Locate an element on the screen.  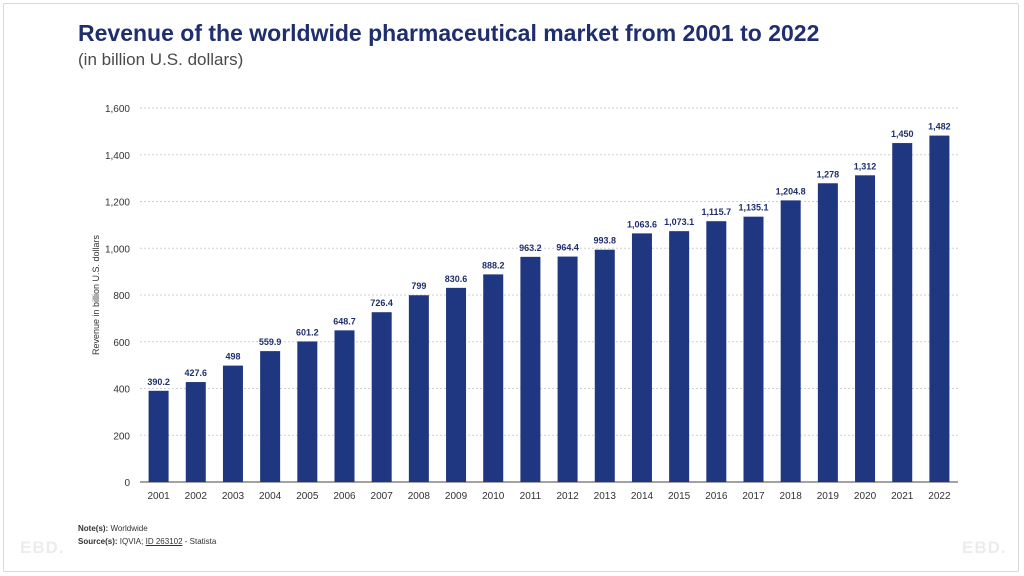
data-label: 1,278 is located at coordinates (828, 174).